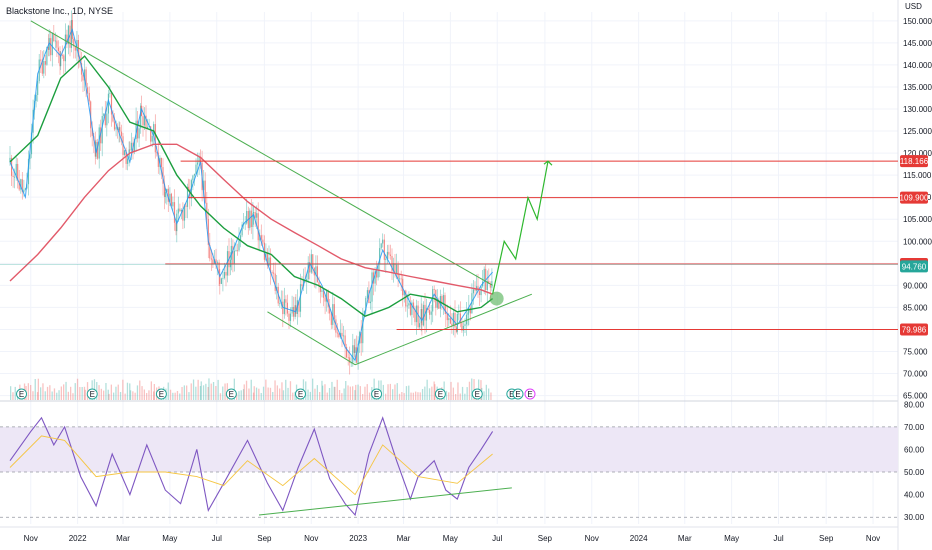  Describe the element at coordinates (311, 338) in the screenshot. I see `trendline` at that location.